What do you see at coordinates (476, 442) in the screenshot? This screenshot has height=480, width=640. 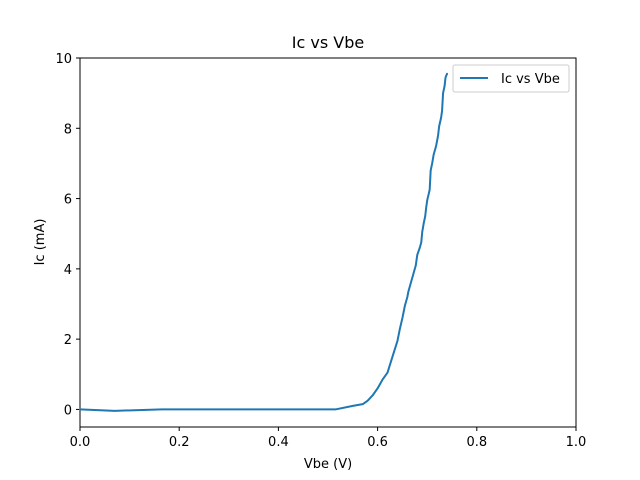 I see `x-tick-label: 0.8` at bounding box center [476, 442].